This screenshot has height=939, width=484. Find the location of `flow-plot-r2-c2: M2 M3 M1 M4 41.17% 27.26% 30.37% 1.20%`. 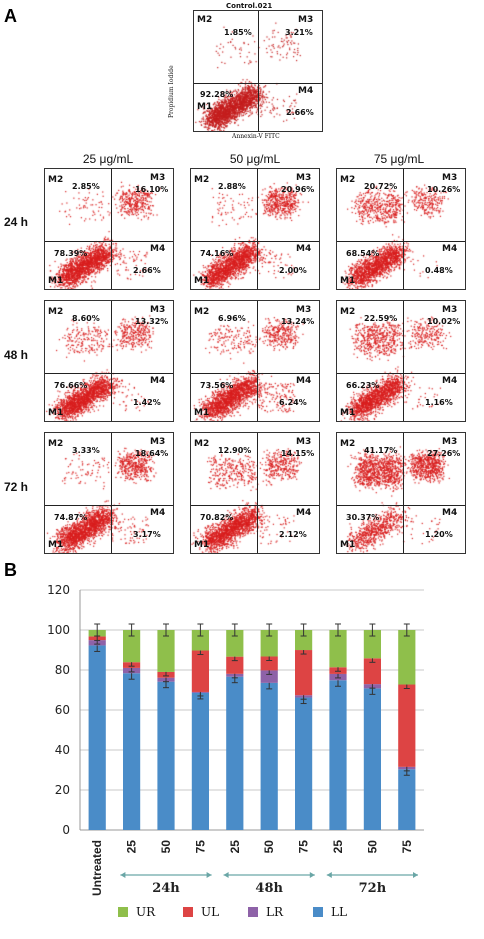

flow-plot-r2-c2: M2 M3 M1 M4 41.17% 27.26% 30.37% 1.20% is located at coordinates (401, 493).